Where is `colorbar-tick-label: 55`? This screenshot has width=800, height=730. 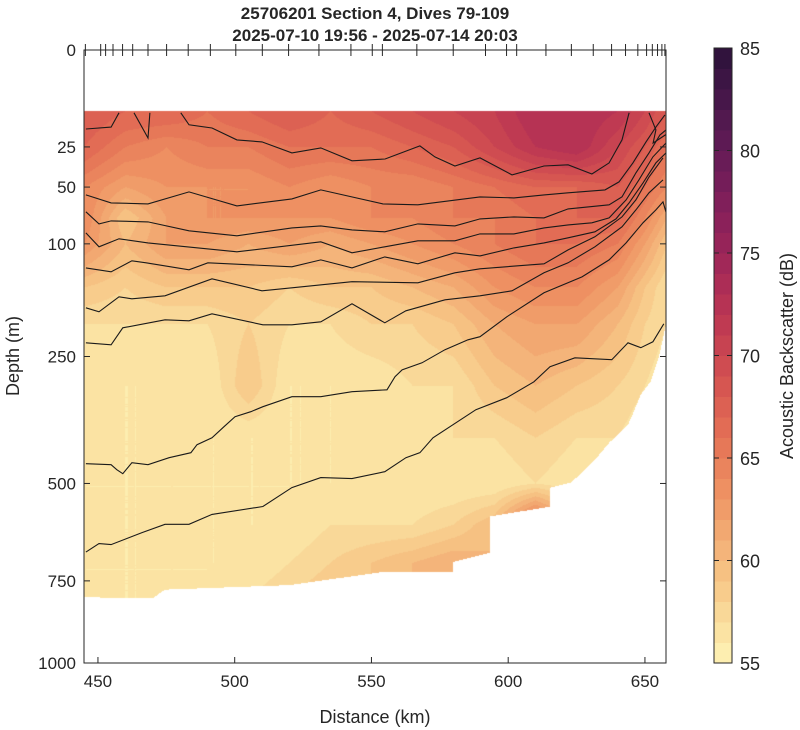
colorbar-tick-label: 55 is located at coordinates (750, 664).